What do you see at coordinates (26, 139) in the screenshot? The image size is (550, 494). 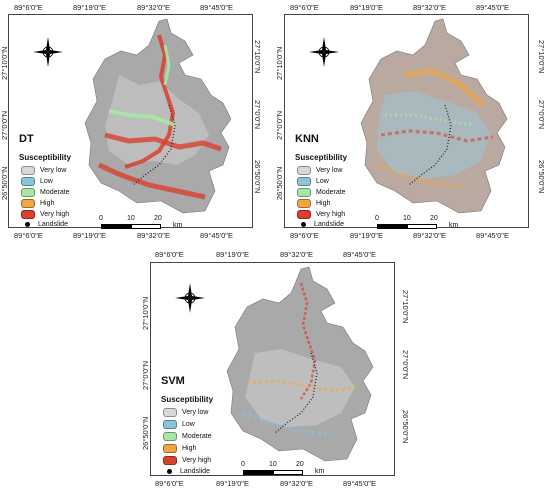 I see `model-label: DT` at bounding box center [26, 139].